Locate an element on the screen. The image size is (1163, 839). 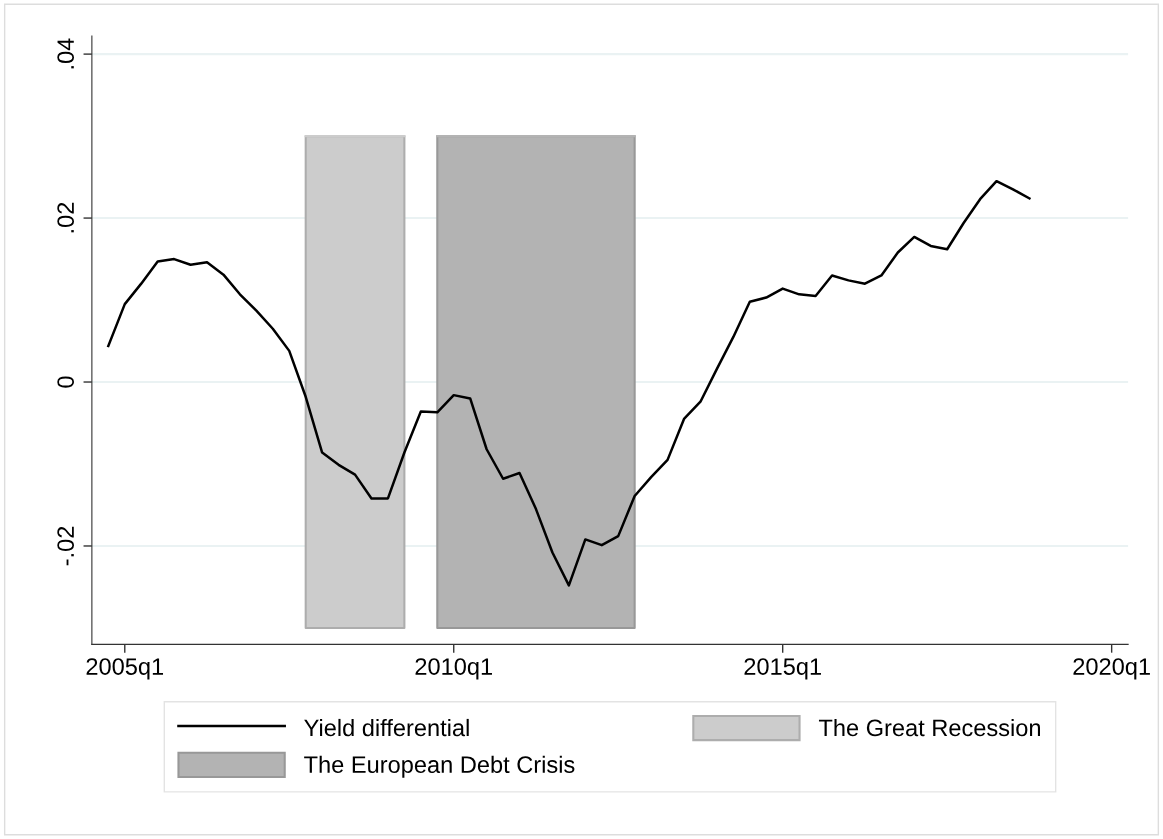
x-tick-label: 2010q1 is located at coordinates (453, 669).